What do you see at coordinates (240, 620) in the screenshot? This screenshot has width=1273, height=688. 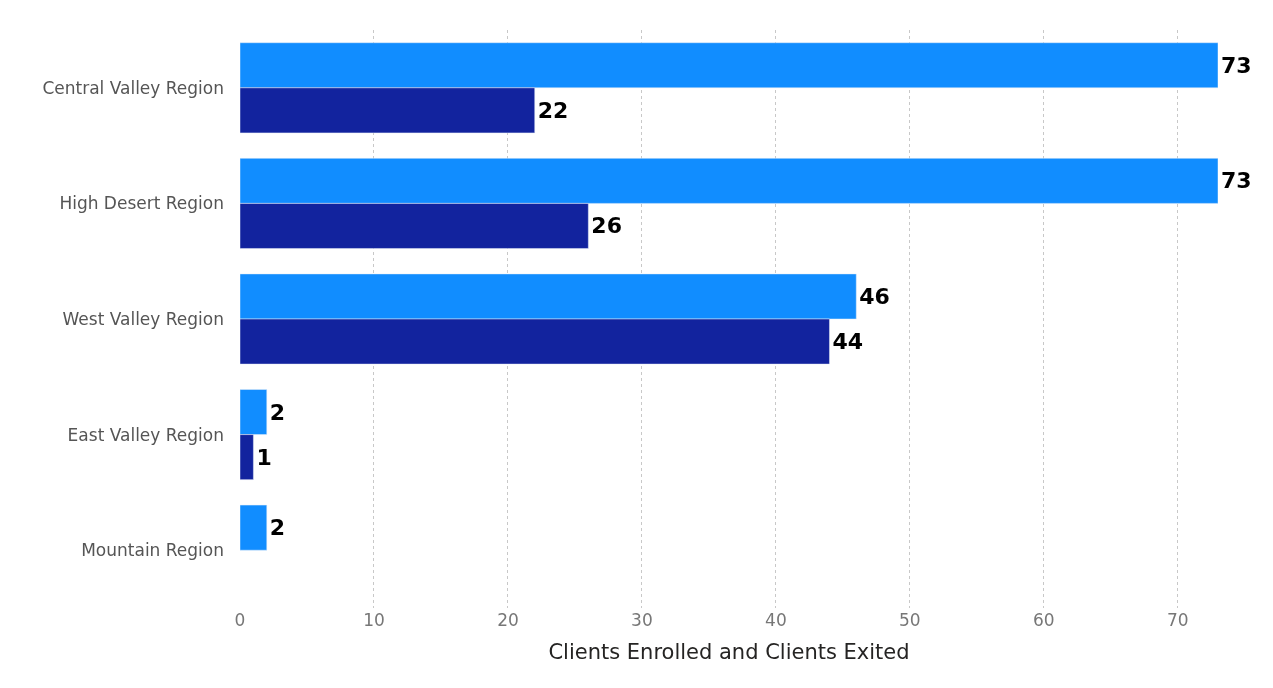 I see `x-tick-label: 0` at bounding box center [240, 620].